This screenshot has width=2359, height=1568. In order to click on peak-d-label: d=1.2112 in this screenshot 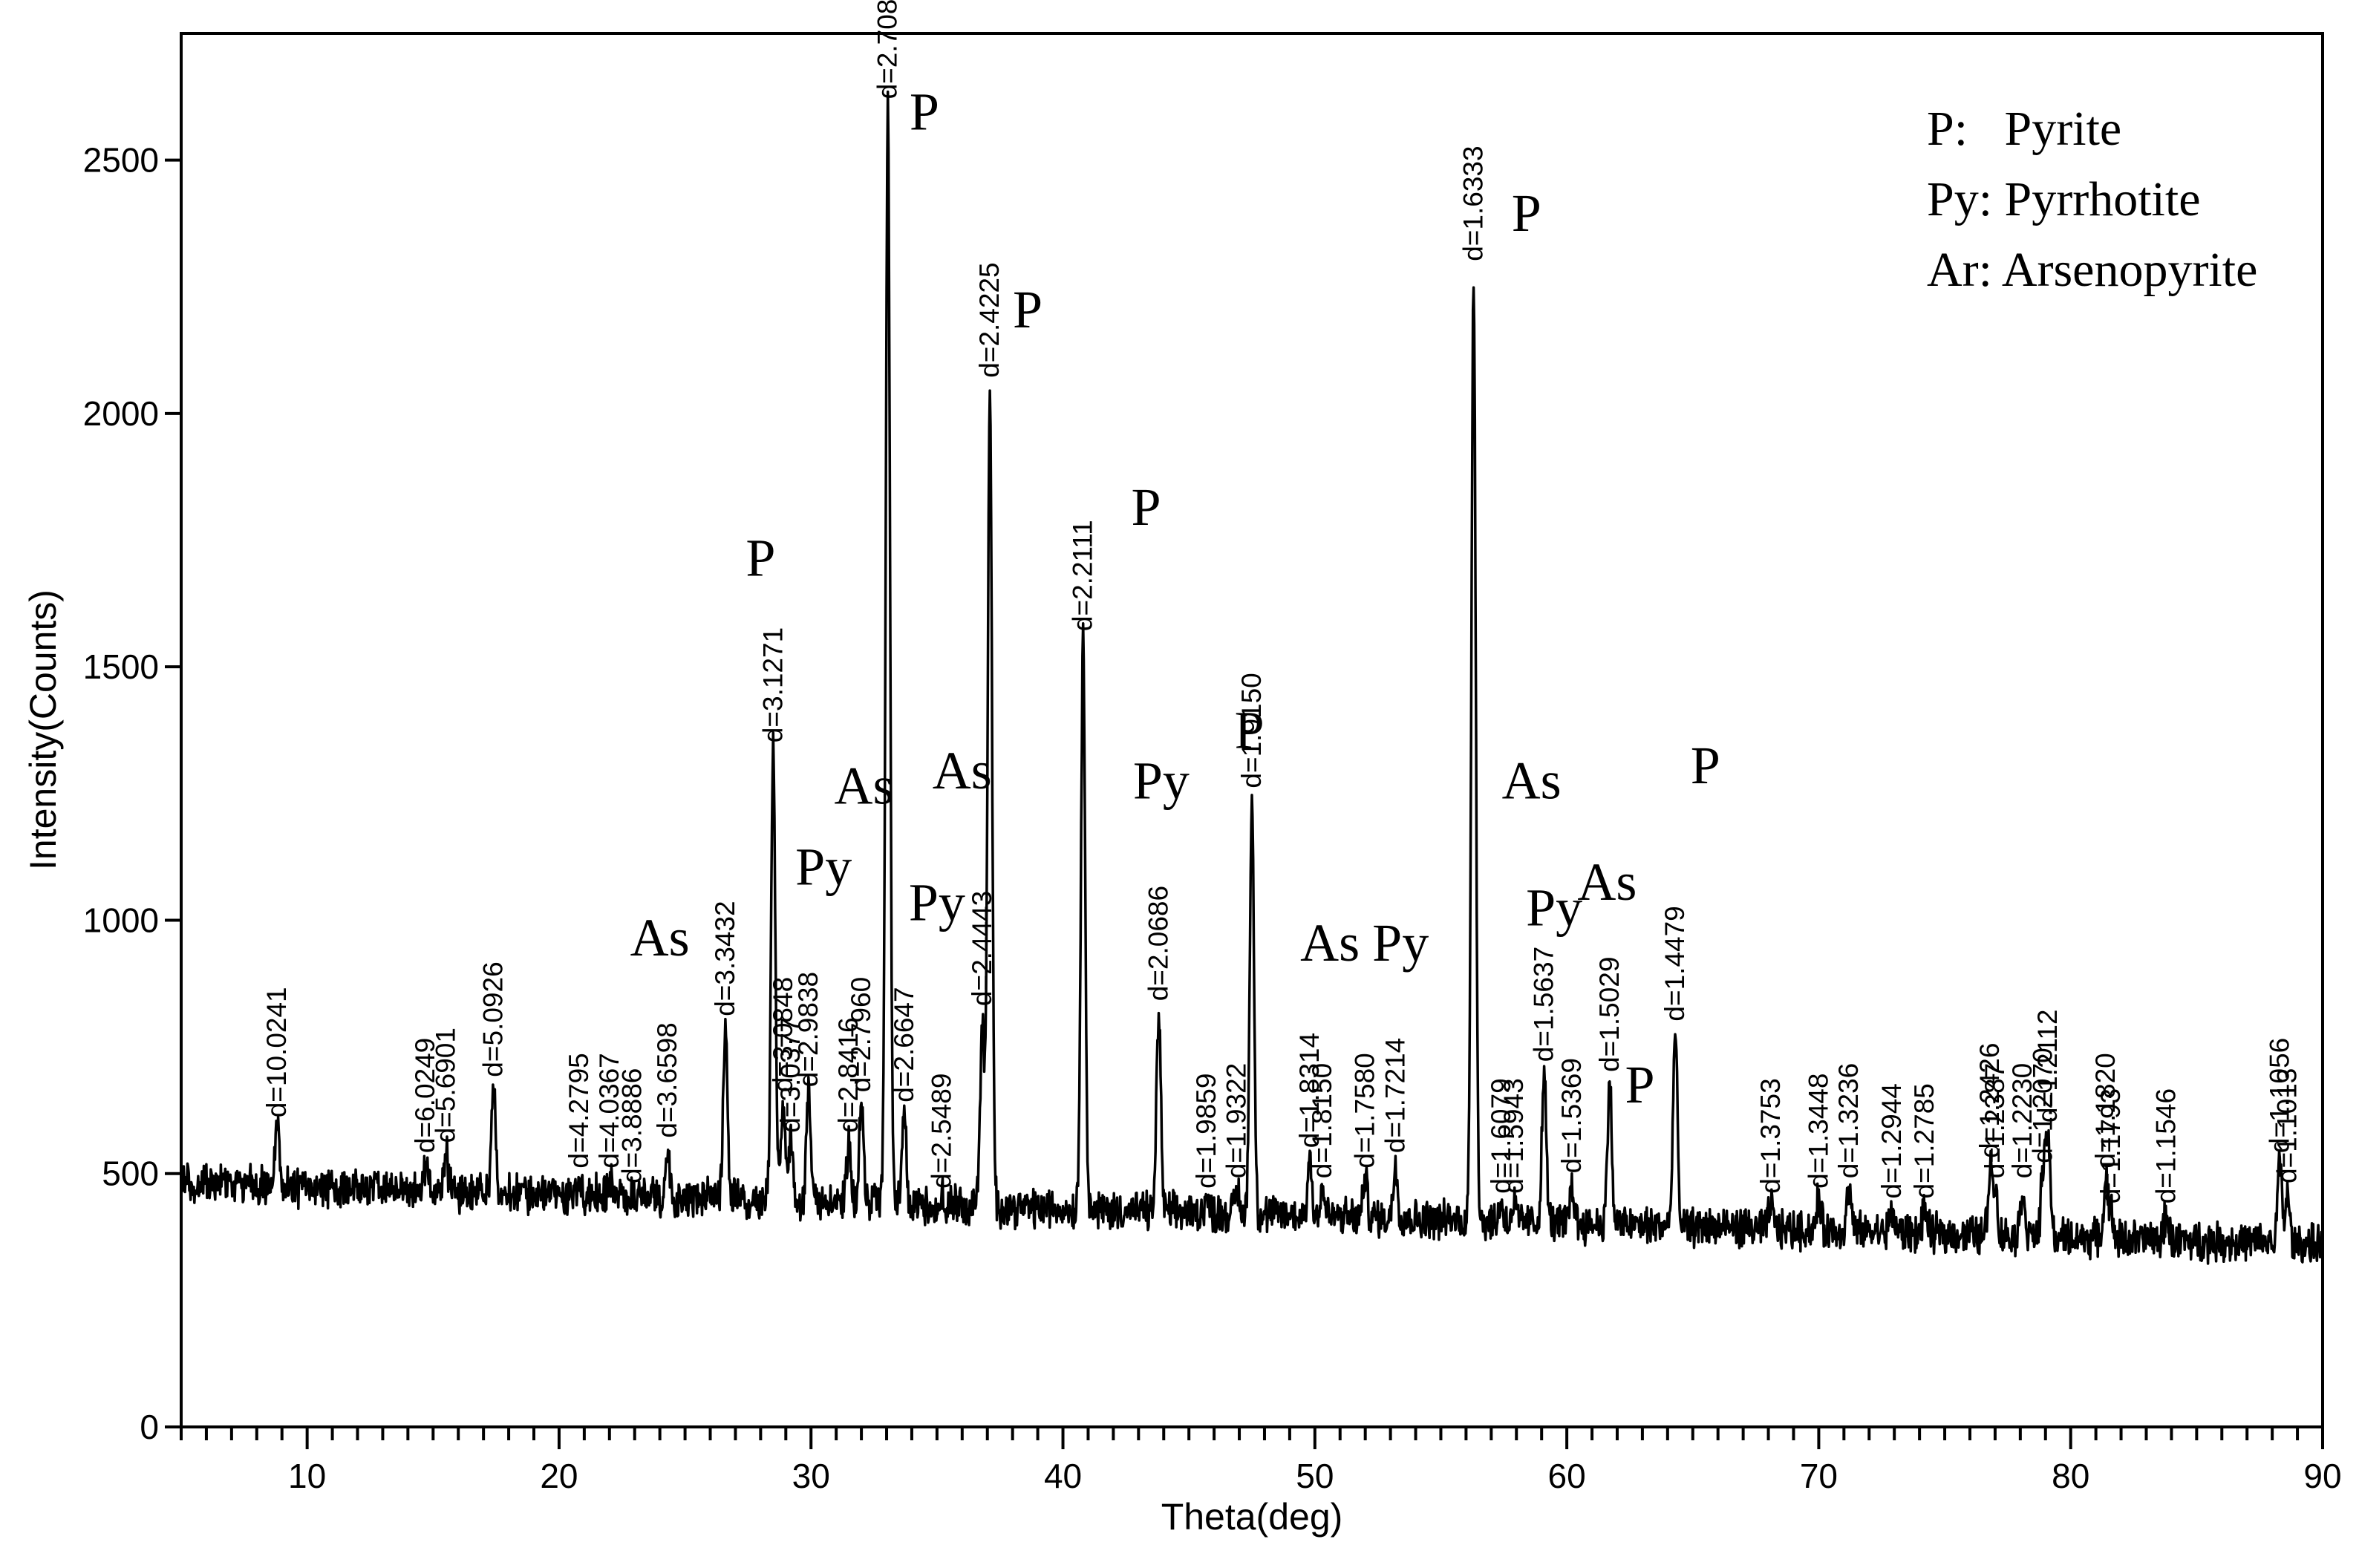, I will do `click(2047, 1066)`.